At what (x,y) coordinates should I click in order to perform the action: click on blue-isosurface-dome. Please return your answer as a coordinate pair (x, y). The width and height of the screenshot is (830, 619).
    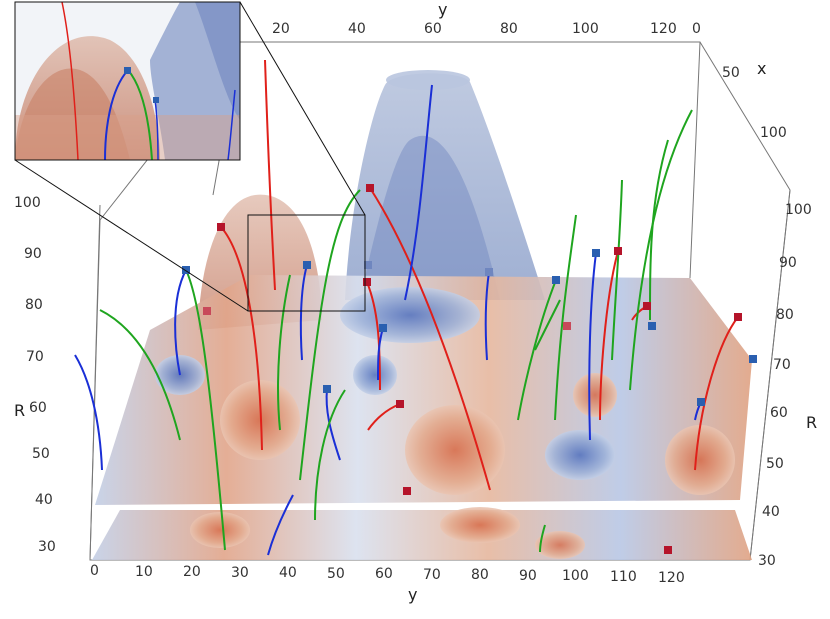
    Looking at the image, I should click on (445, 185).